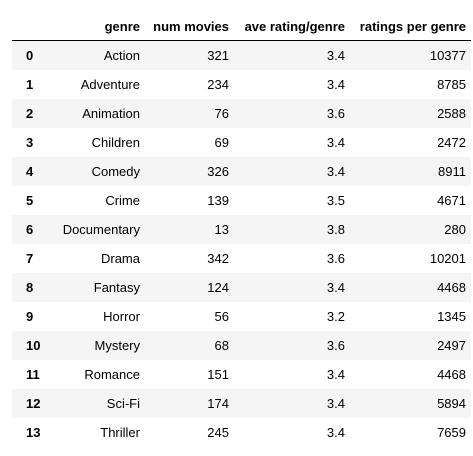 The width and height of the screenshot is (473, 456). I want to click on num-movies-cell: 326, so click(189, 171).